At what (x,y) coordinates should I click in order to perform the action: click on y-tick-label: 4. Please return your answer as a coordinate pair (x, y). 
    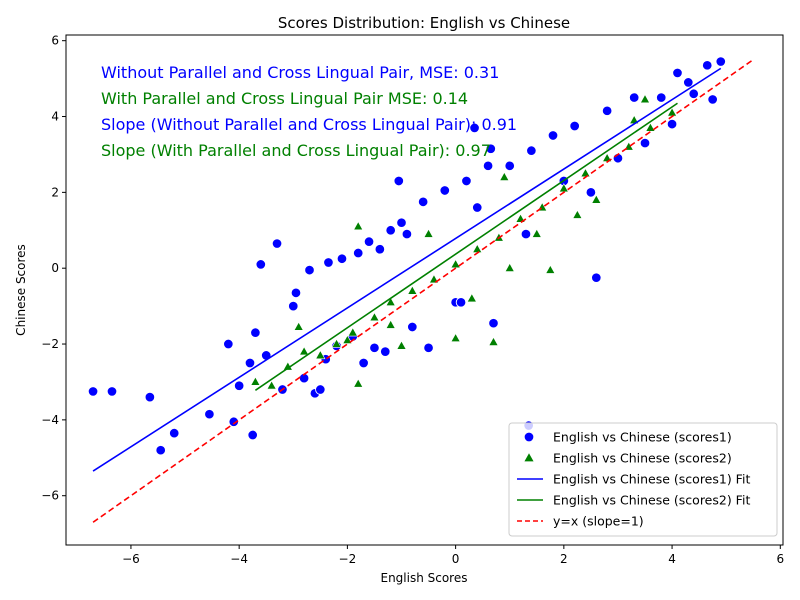
    Looking at the image, I should click on (55, 117).